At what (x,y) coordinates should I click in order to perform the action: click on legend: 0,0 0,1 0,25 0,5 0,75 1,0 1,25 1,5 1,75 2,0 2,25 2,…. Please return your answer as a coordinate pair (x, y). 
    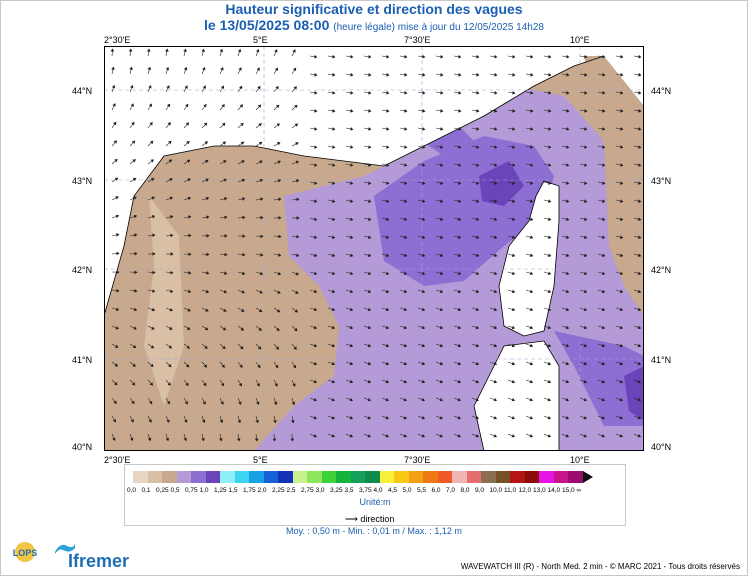
    Looking at the image, I should click on (375, 495).